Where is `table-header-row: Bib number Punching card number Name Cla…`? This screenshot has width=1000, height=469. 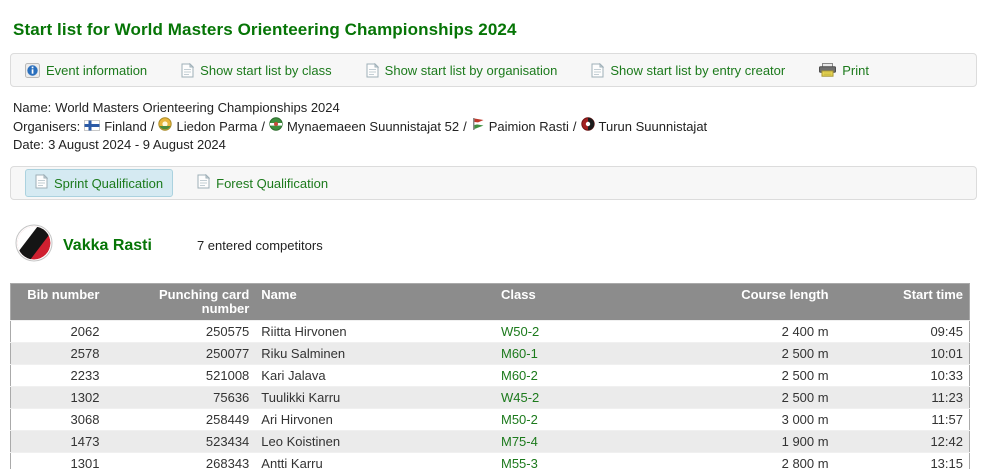 table-header-row: Bib number Punching card number Name Cla… is located at coordinates (490, 302).